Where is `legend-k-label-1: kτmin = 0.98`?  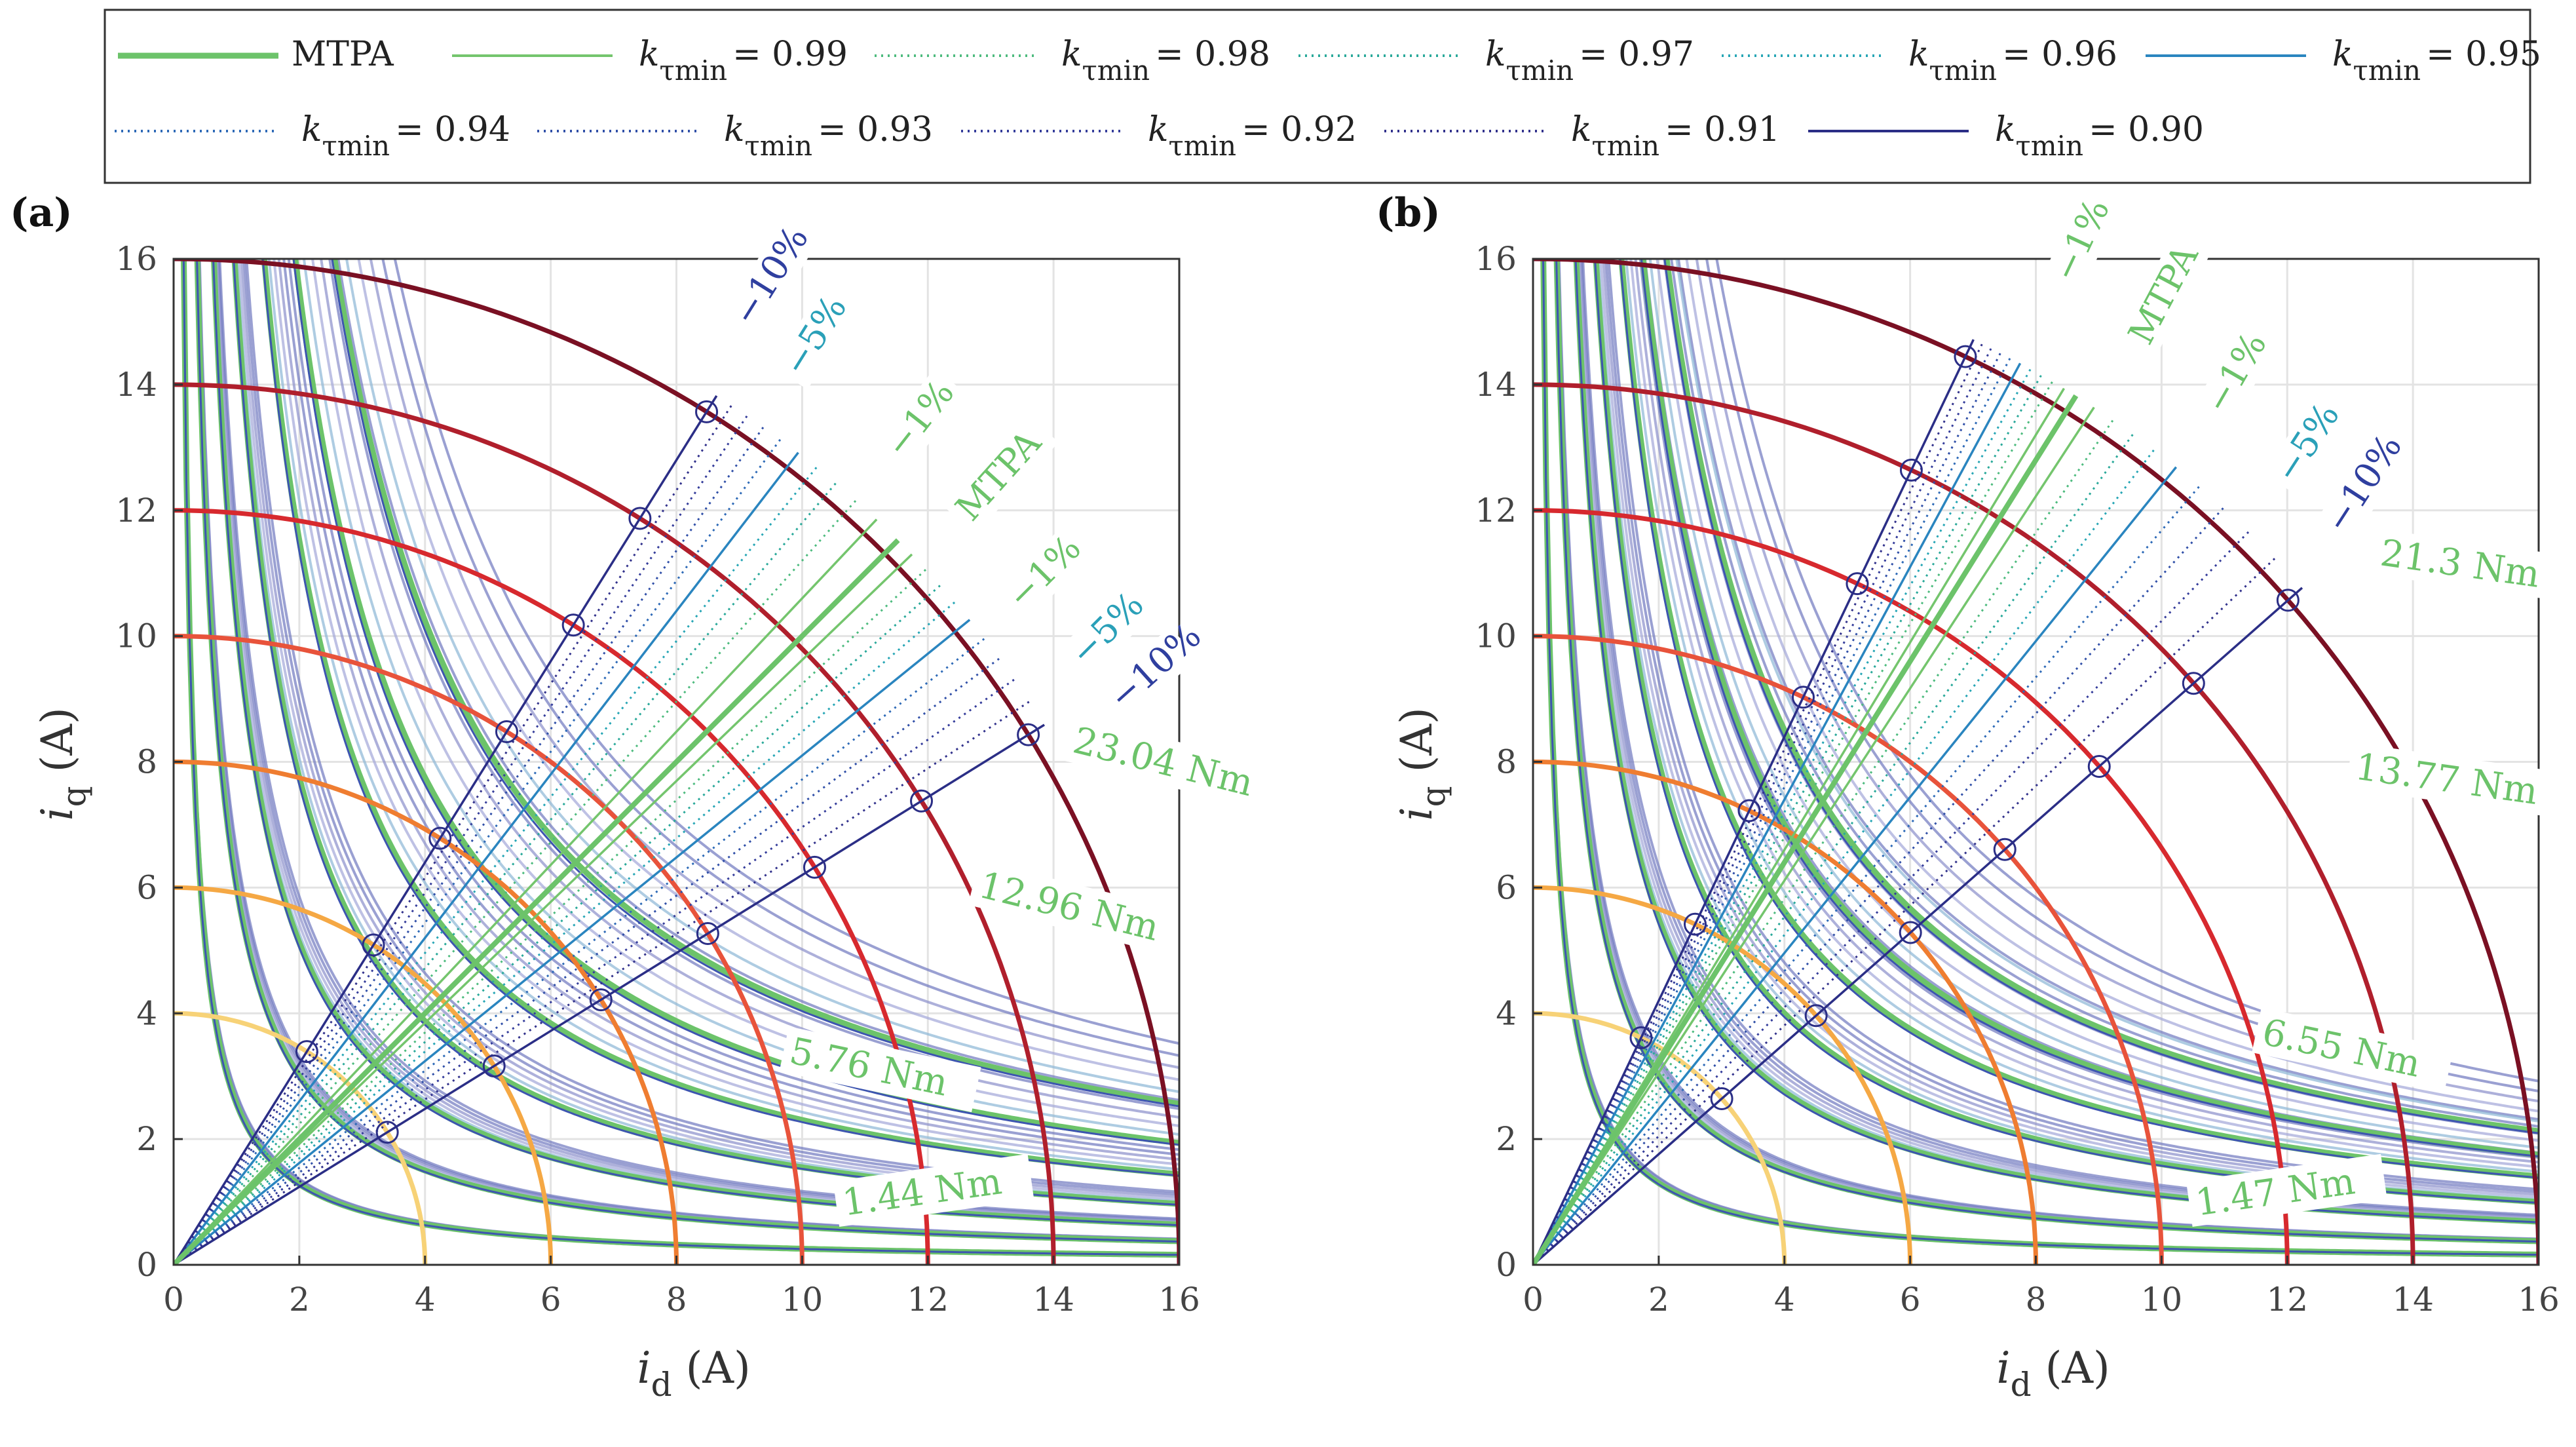 legend-k-label-1: kτmin = 0.98 is located at coordinates (1165, 61).